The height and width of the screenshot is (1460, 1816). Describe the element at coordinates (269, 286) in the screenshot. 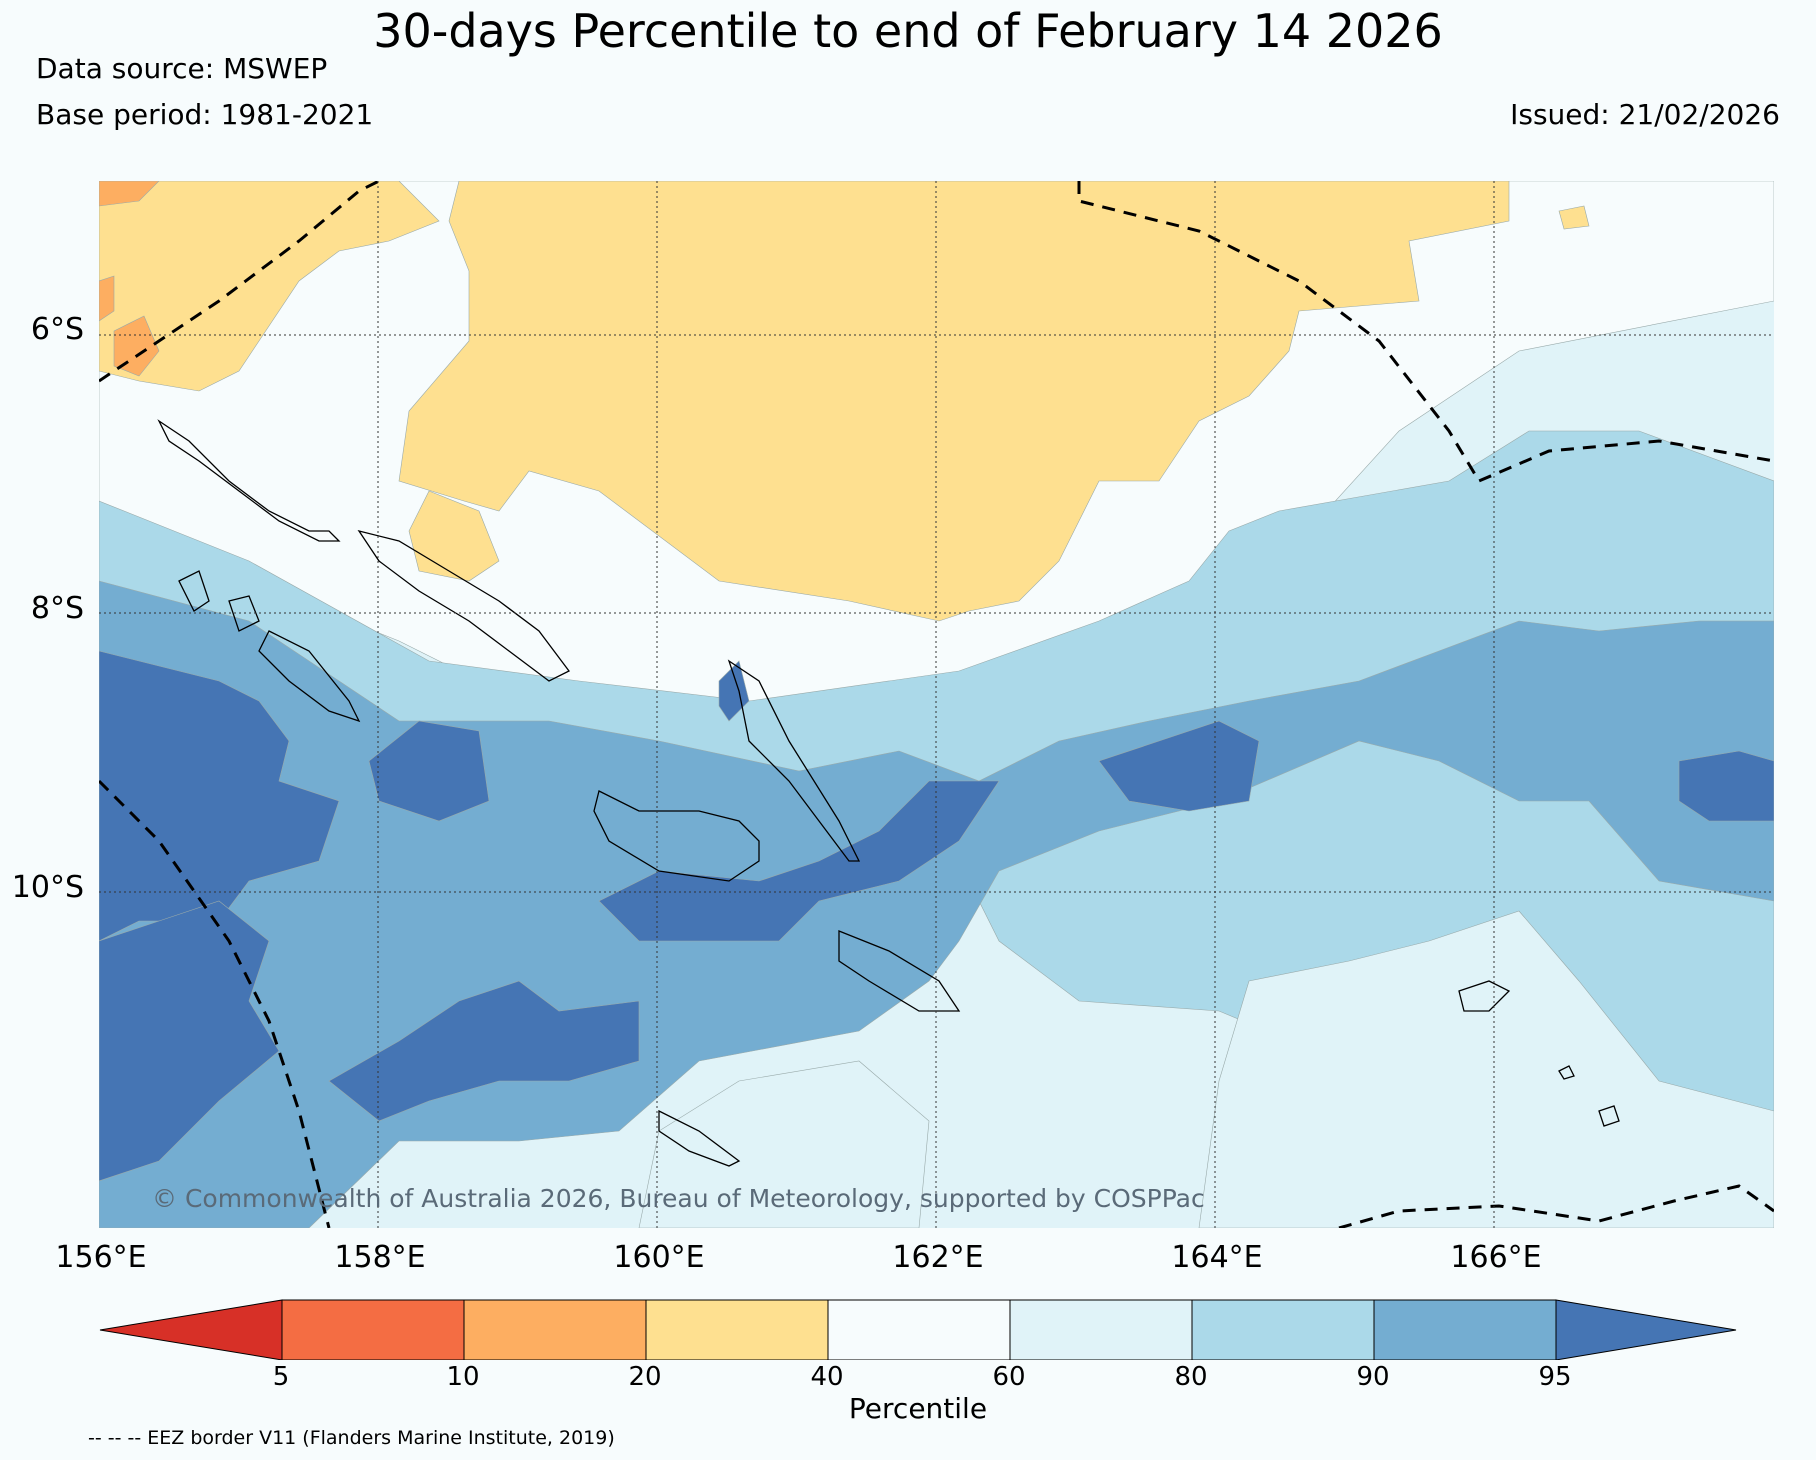

I see `region-20-40-northwest` at that location.